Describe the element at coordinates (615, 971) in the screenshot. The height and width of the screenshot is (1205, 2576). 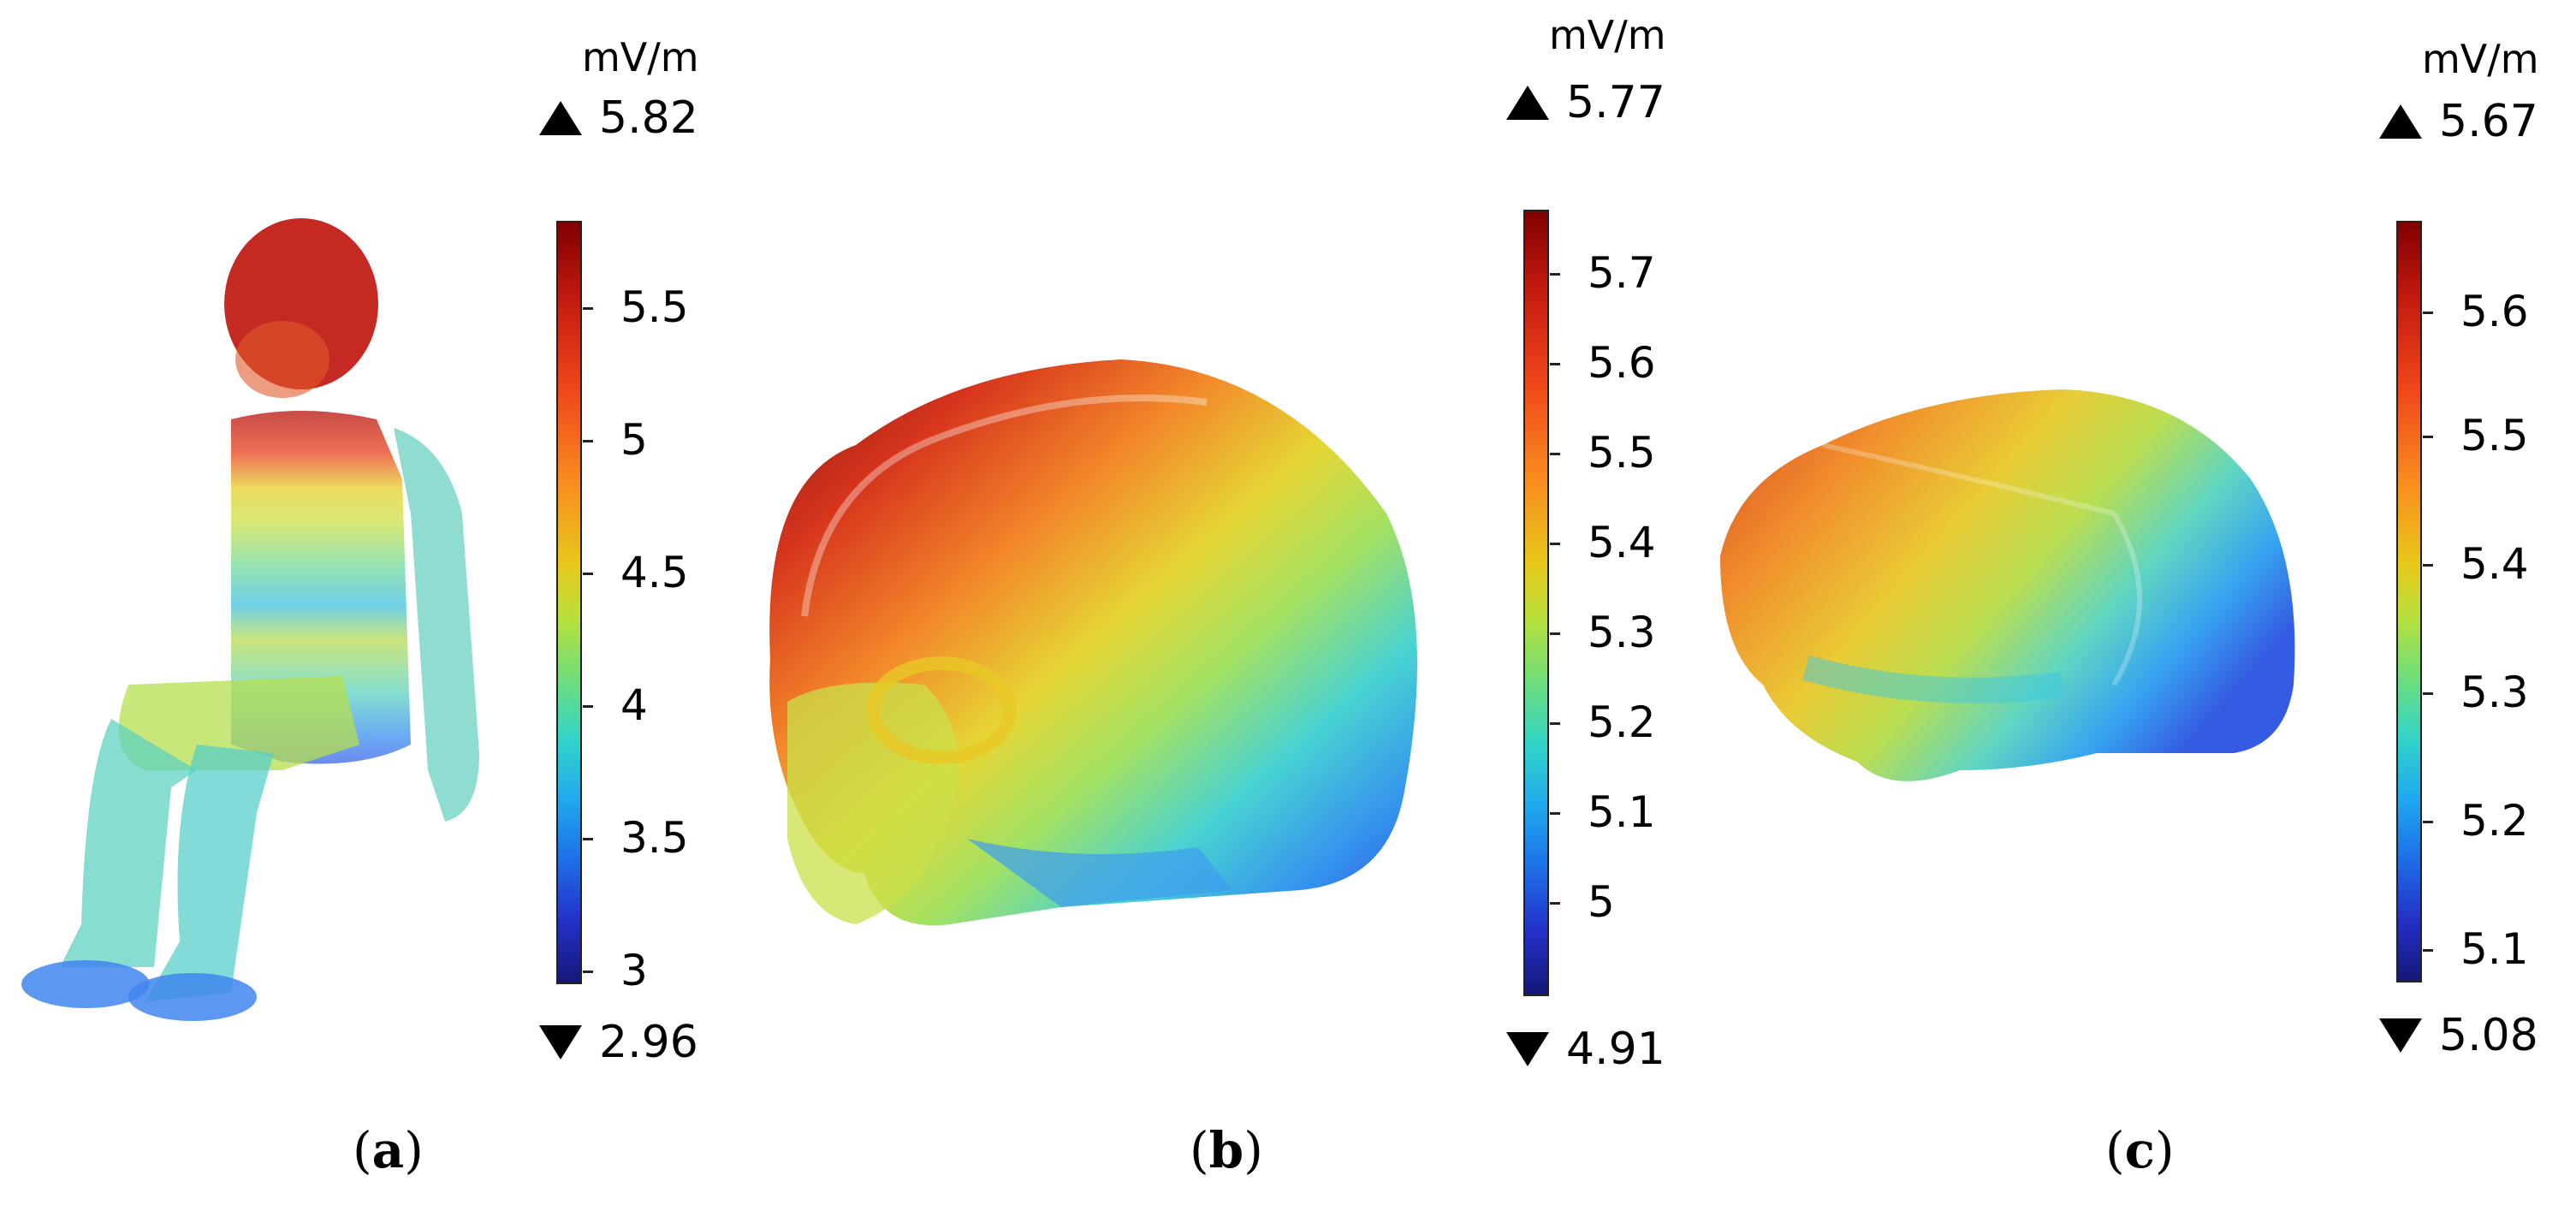
I see `colorbar-tick: 3` at that location.